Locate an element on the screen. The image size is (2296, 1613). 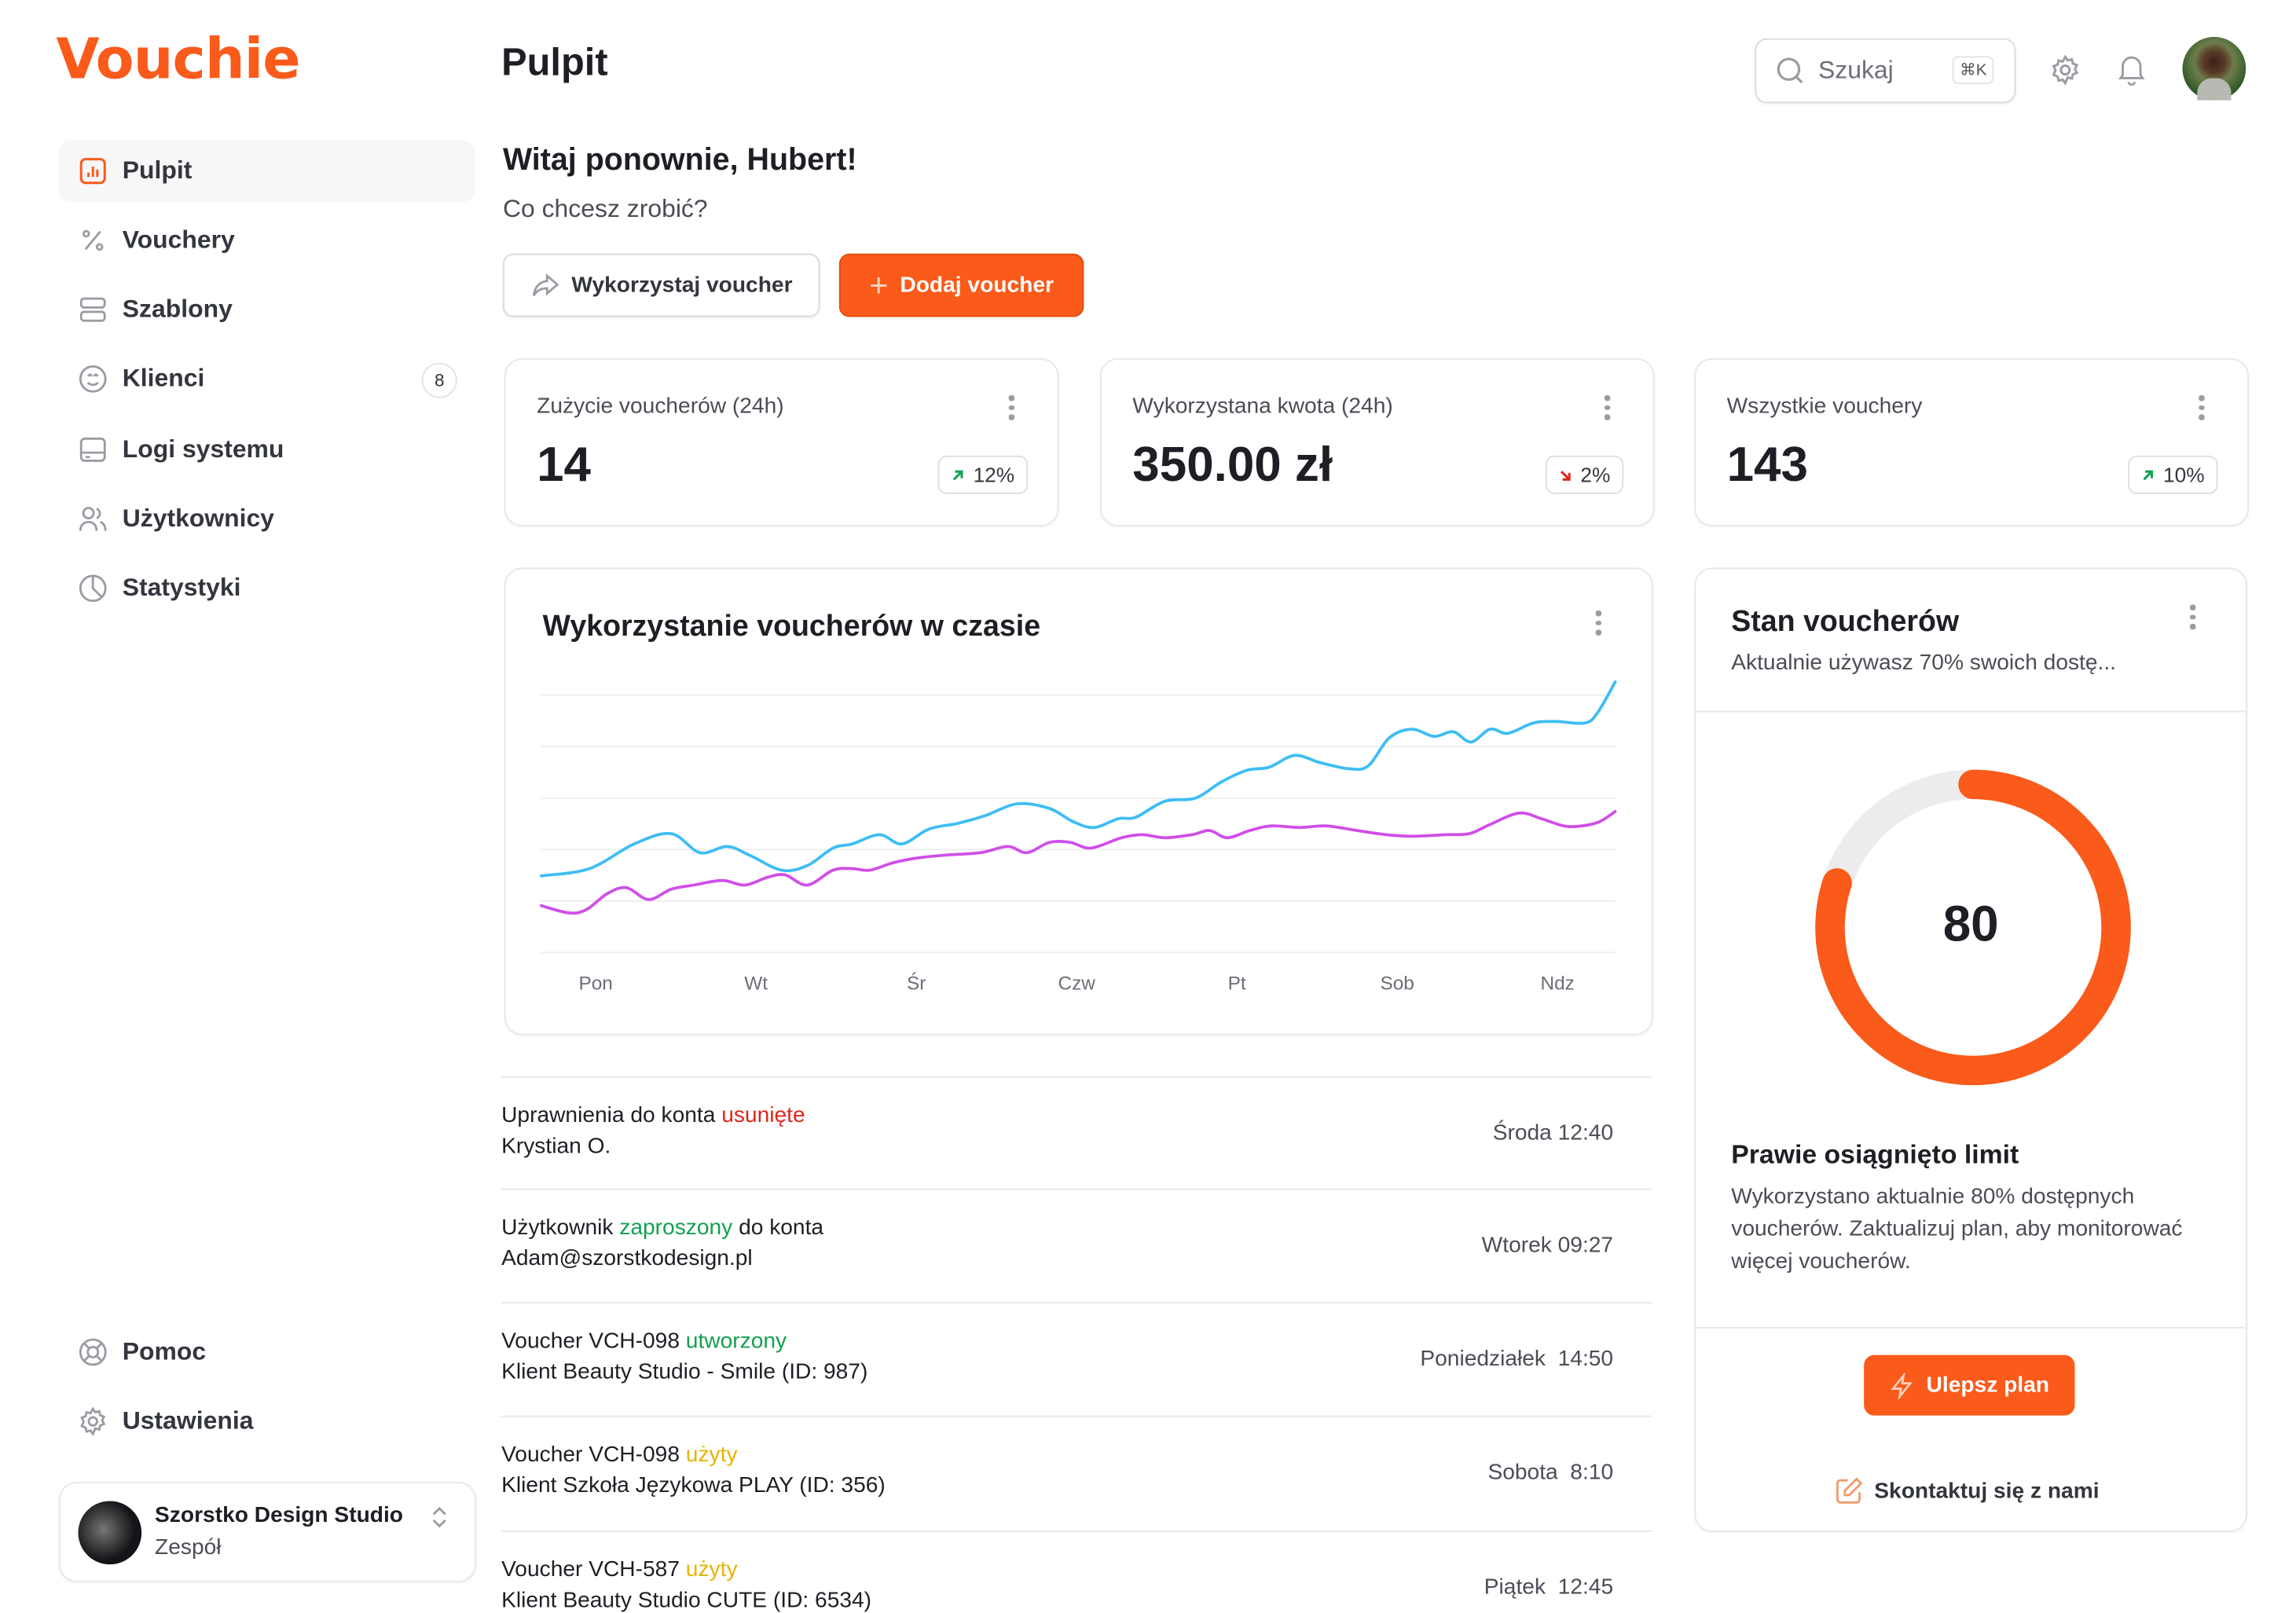
search-shortcut: ⌘K is located at coordinates (1973, 70).